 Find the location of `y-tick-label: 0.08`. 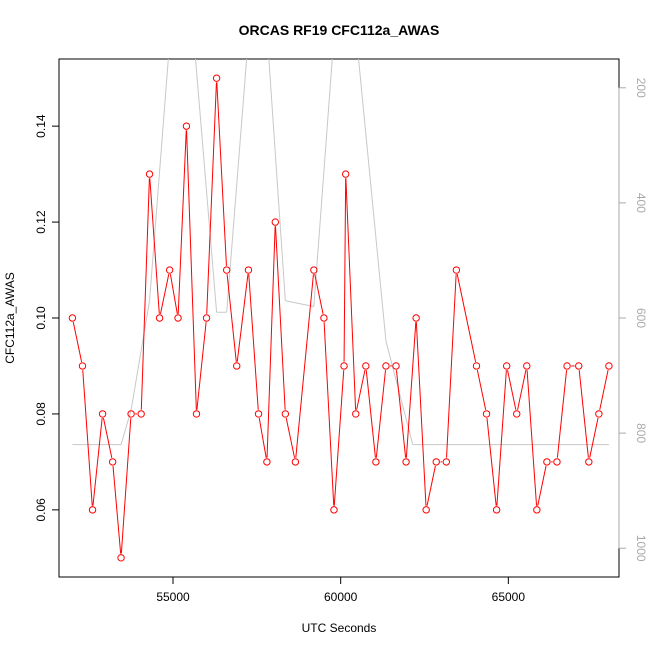

y-tick-label: 0.08 is located at coordinates (41, 414).